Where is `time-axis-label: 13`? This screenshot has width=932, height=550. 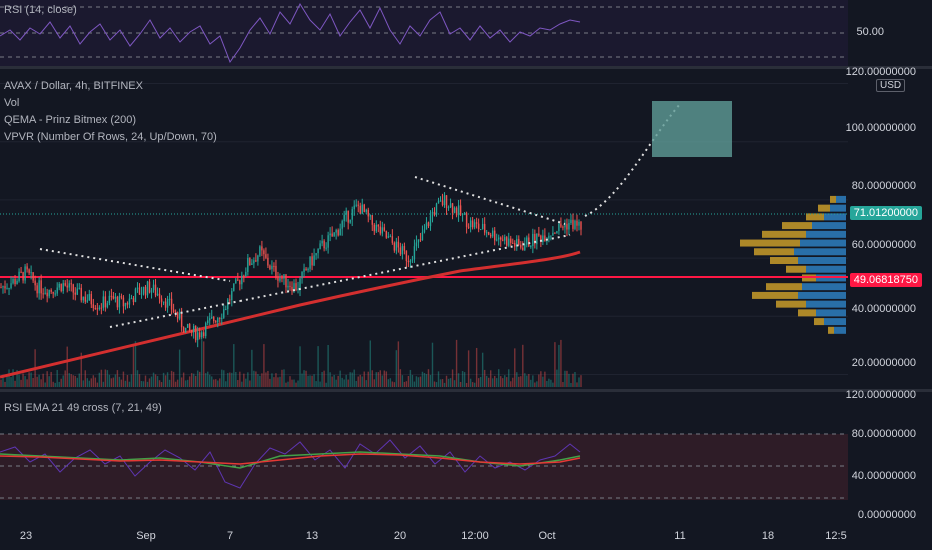 time-axis-label: 13 is located at coordinates (312, 536).